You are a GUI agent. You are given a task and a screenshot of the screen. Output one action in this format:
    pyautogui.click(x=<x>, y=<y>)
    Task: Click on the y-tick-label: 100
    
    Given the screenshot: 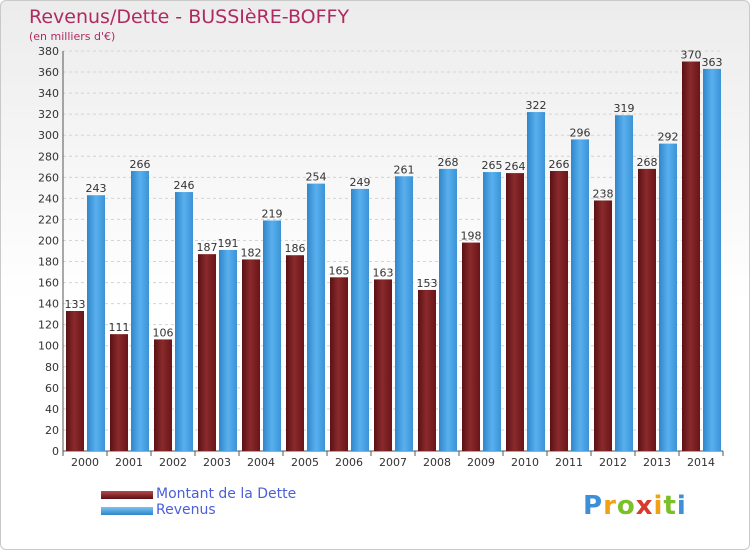 What is the action you would take?
    pyautogui.click(x=48, y=346)
    